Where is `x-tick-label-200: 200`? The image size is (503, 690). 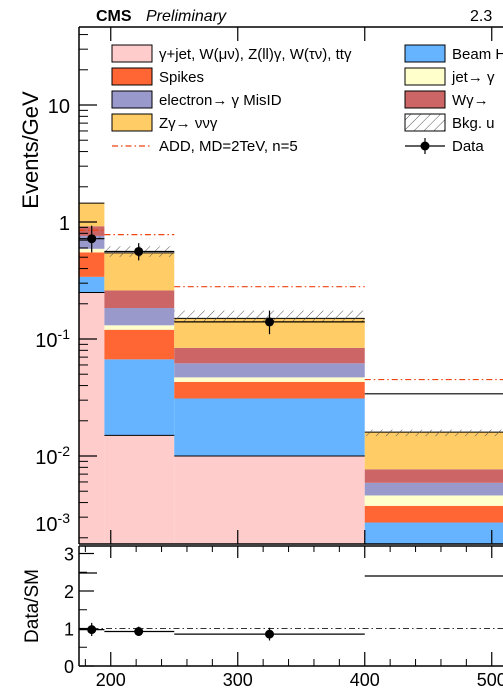
x-tick-label-200: 200 is located at coordinates (111, 680).